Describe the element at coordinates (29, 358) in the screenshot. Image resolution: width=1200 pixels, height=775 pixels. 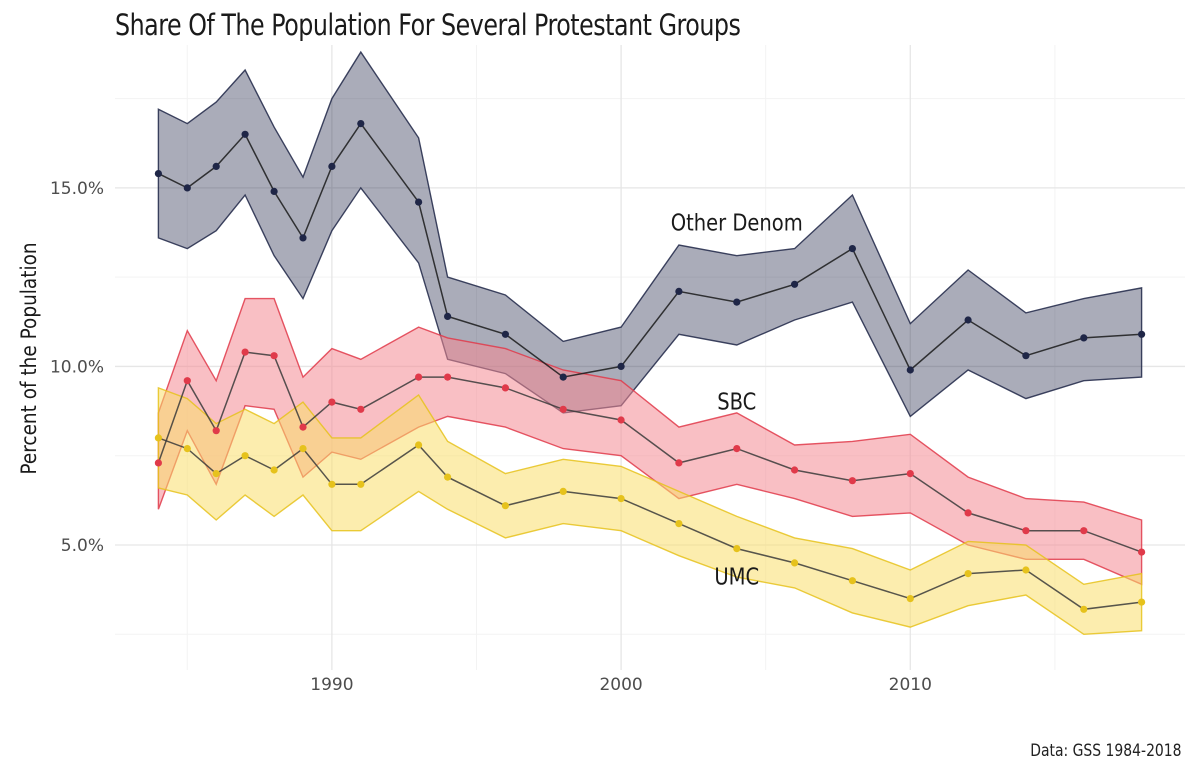
I see `y-axis-title: Percent of the Population` at that location.